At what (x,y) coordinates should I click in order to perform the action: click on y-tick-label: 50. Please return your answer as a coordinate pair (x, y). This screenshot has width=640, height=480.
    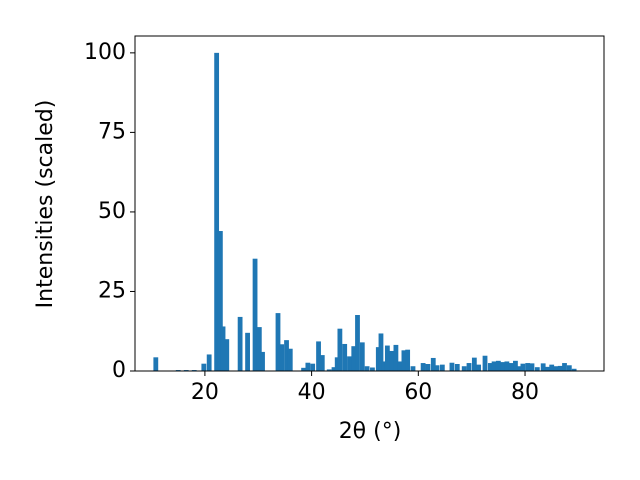
    Looking at the image, I should click on (112, 211).